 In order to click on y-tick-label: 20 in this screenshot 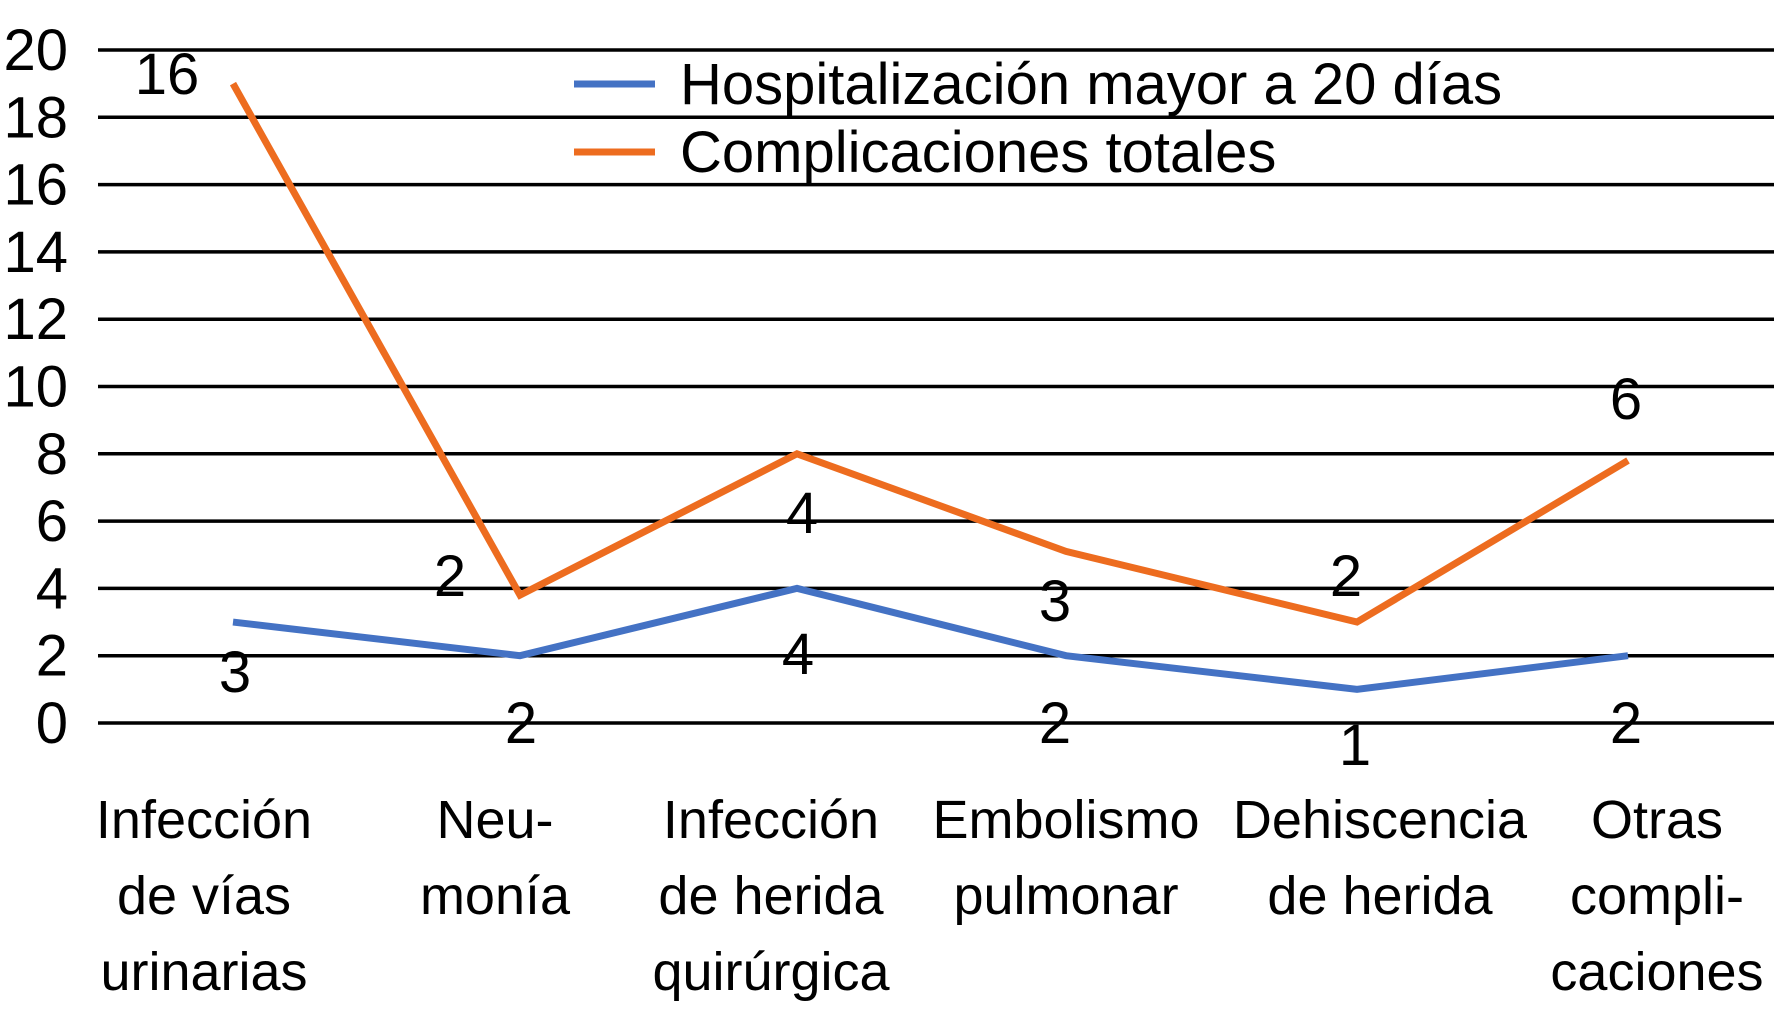, I will do `click(35, 50)`.